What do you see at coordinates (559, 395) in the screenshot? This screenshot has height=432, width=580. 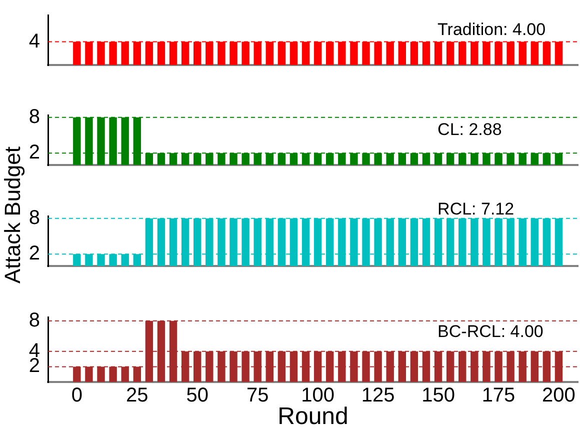 I see `x-tick-label: 200` at bounding box center [559, 395].